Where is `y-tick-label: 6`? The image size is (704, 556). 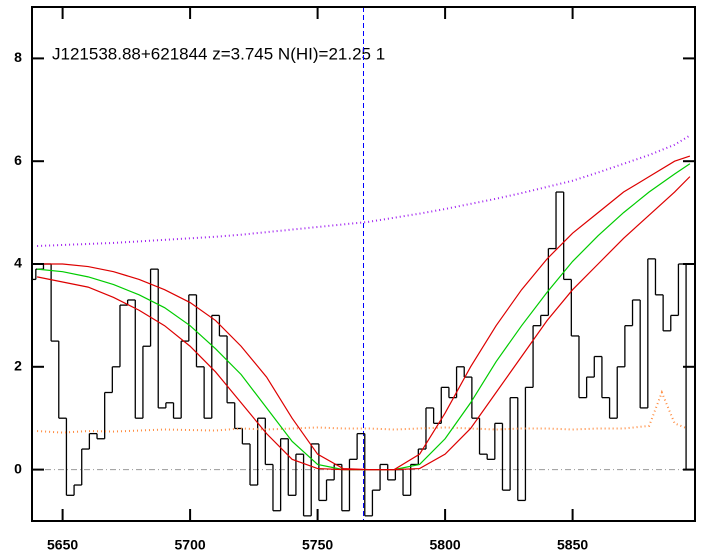 y-tick-label: 6 is located at coordinates (18, 160).